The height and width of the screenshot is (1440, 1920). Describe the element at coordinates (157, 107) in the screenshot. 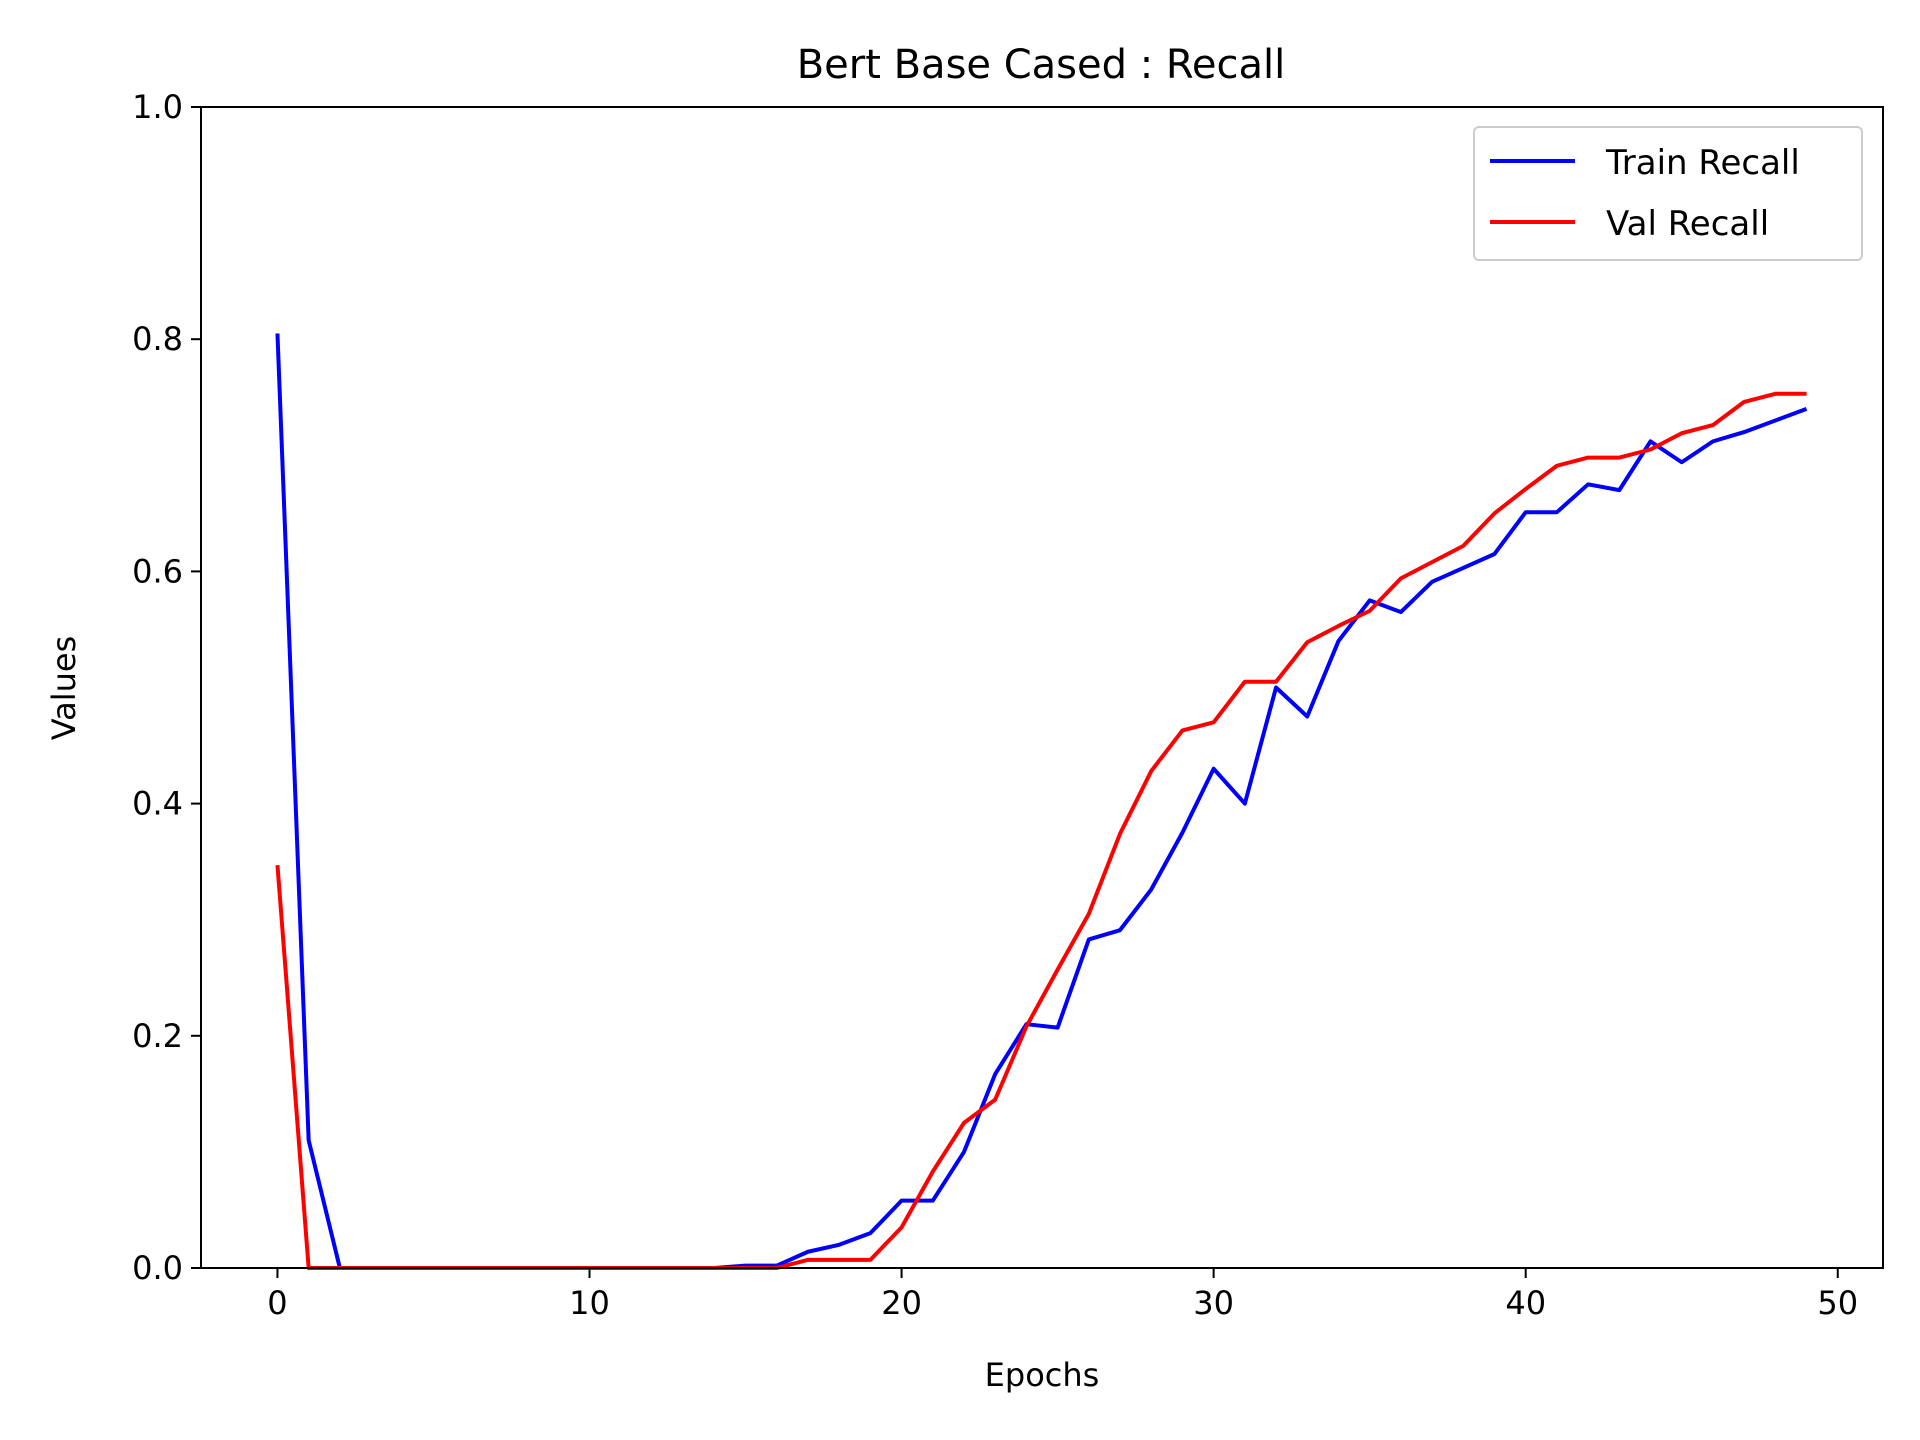

I see `y-tick-label: 1.0` at that location.